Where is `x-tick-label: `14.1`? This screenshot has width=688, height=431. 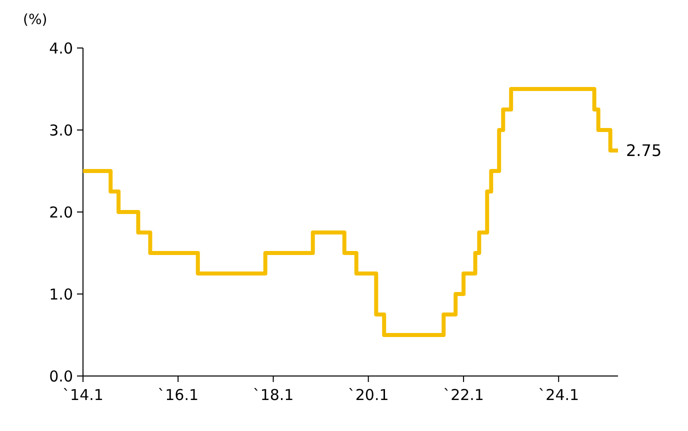
x-tick-label: `14.1 is located at coordinates (83, 395).